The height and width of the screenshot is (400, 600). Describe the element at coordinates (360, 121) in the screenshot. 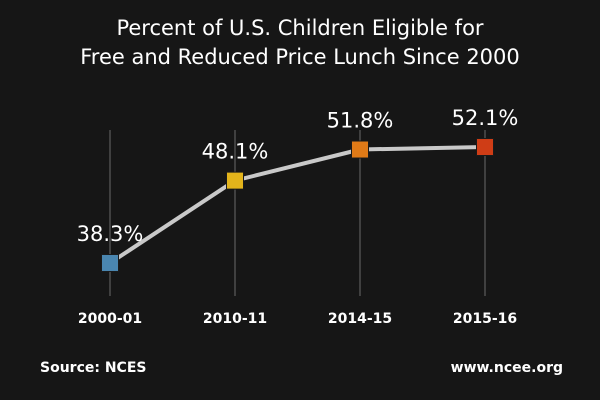

I see `data-label-2014-15: 51.8%` at that location.